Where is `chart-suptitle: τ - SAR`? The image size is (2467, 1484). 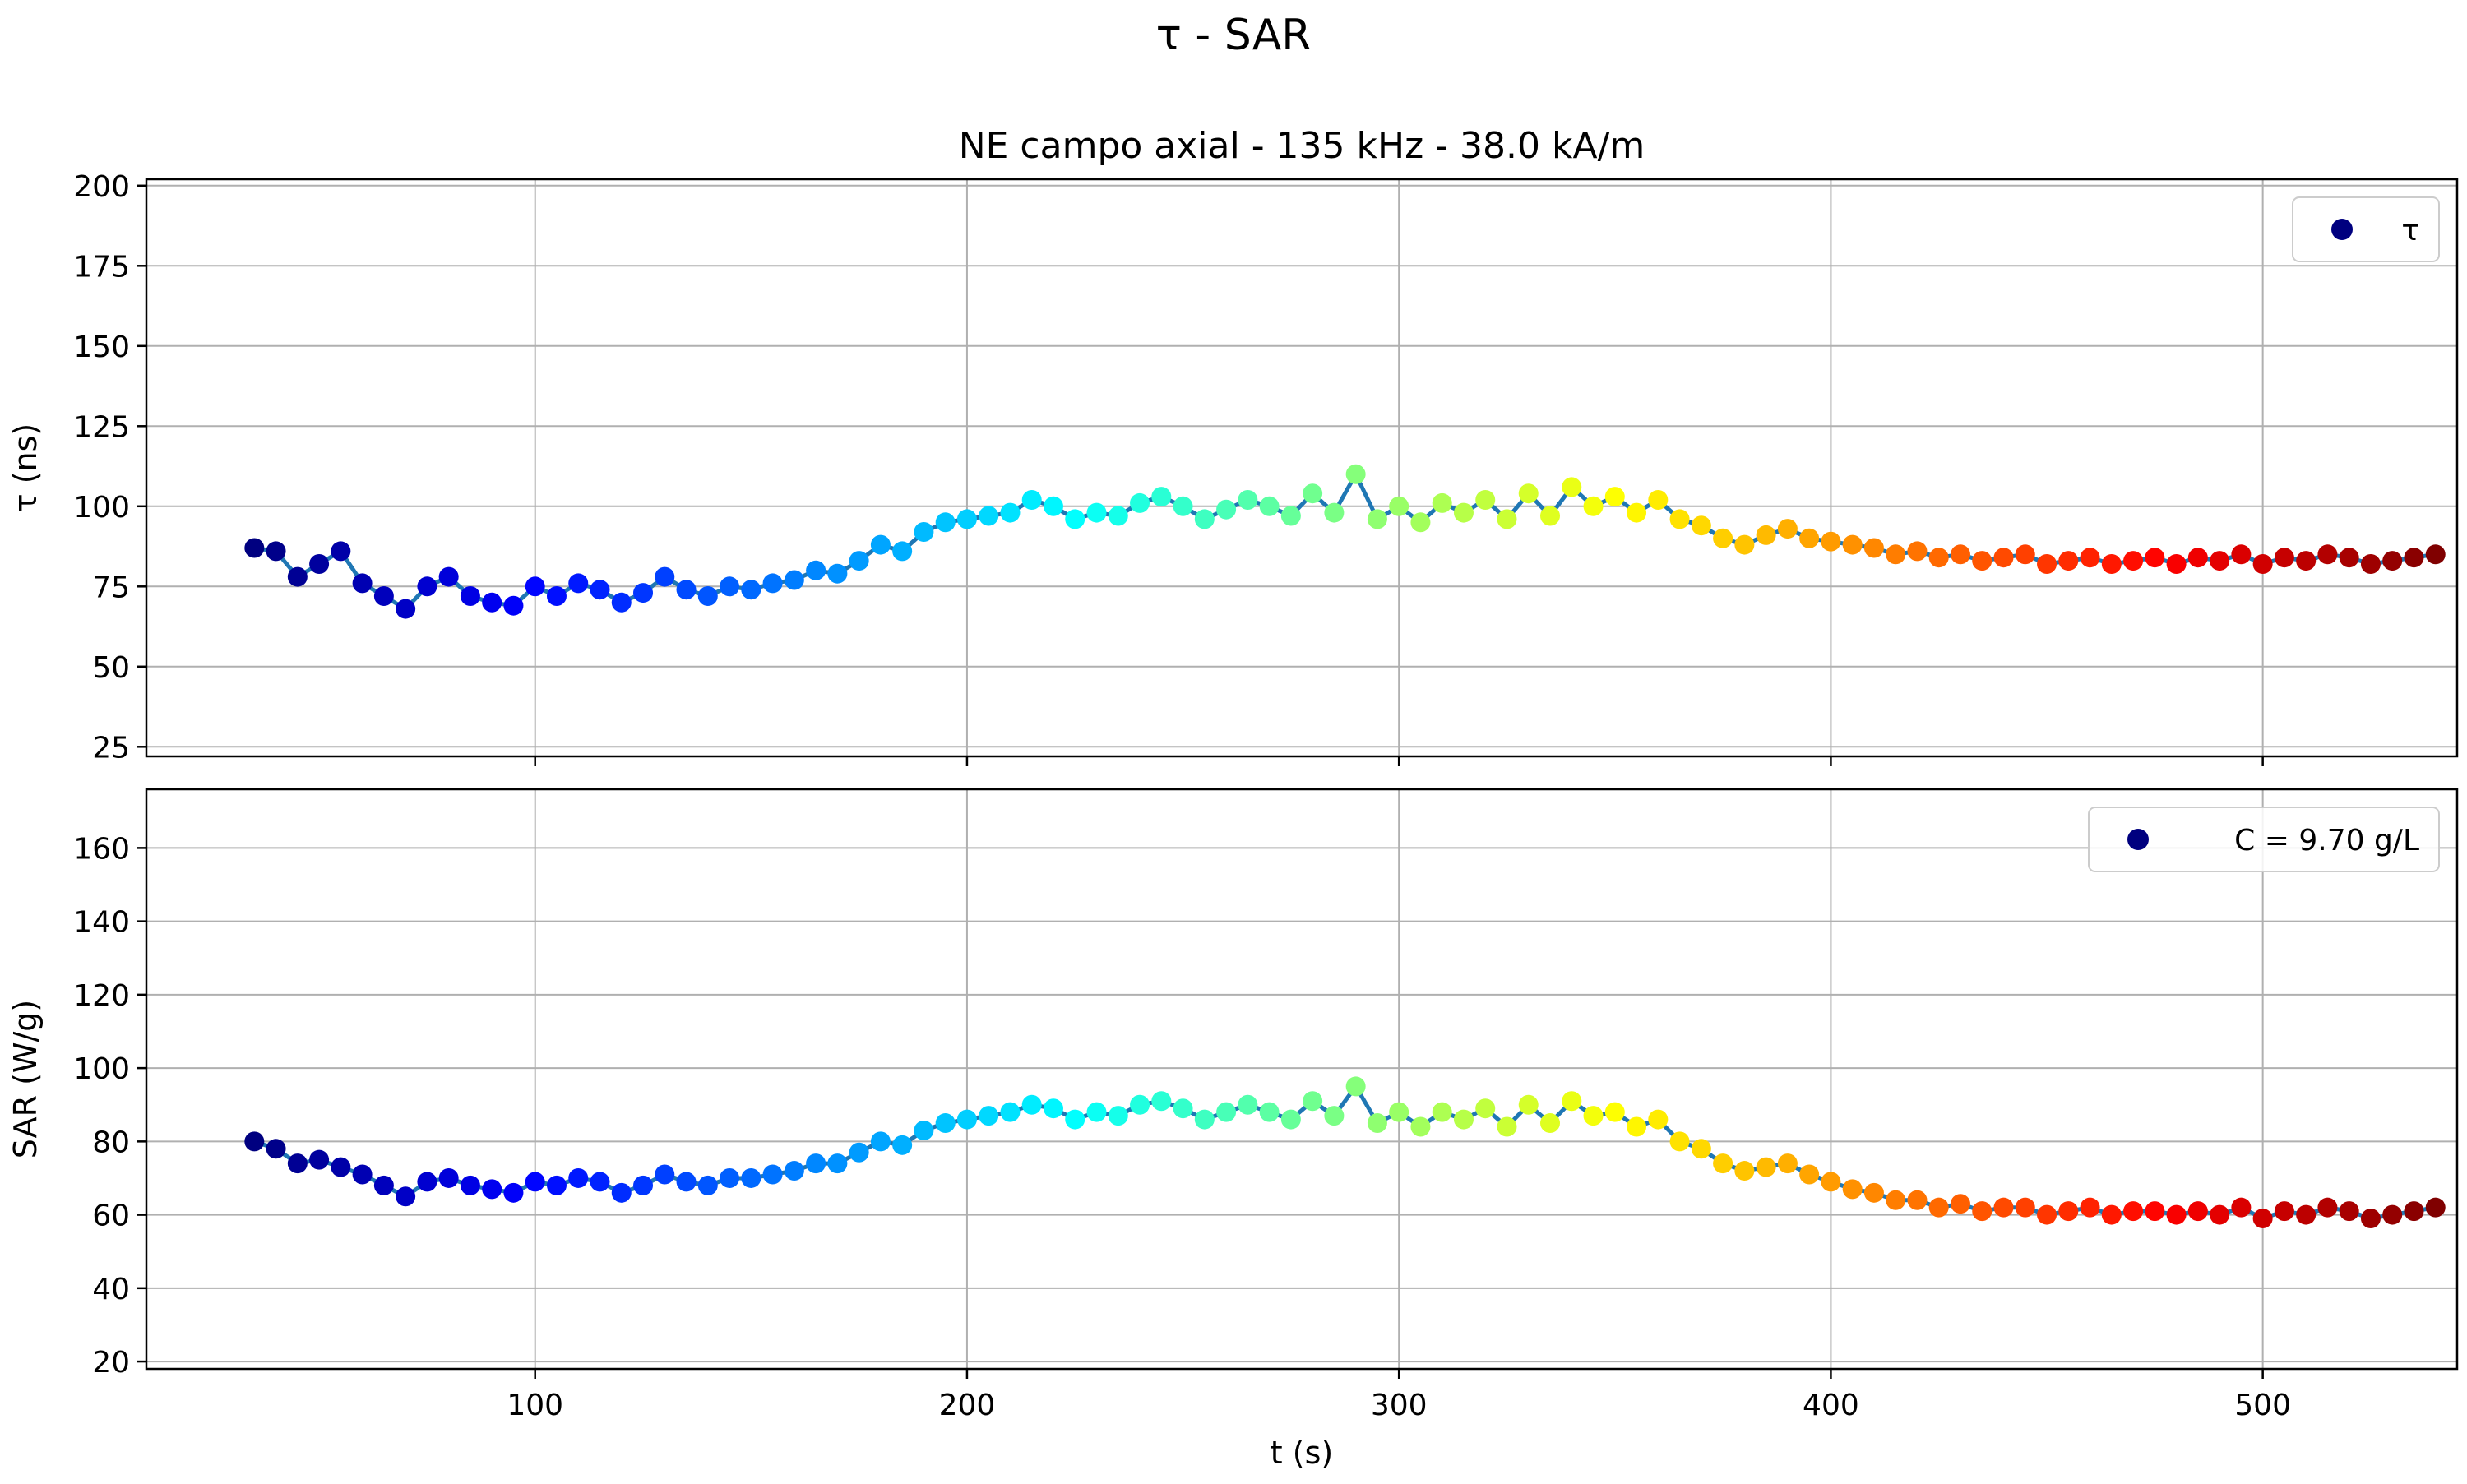 chart-suptitle: τ - SAR is located at coordinates (1234, 36).